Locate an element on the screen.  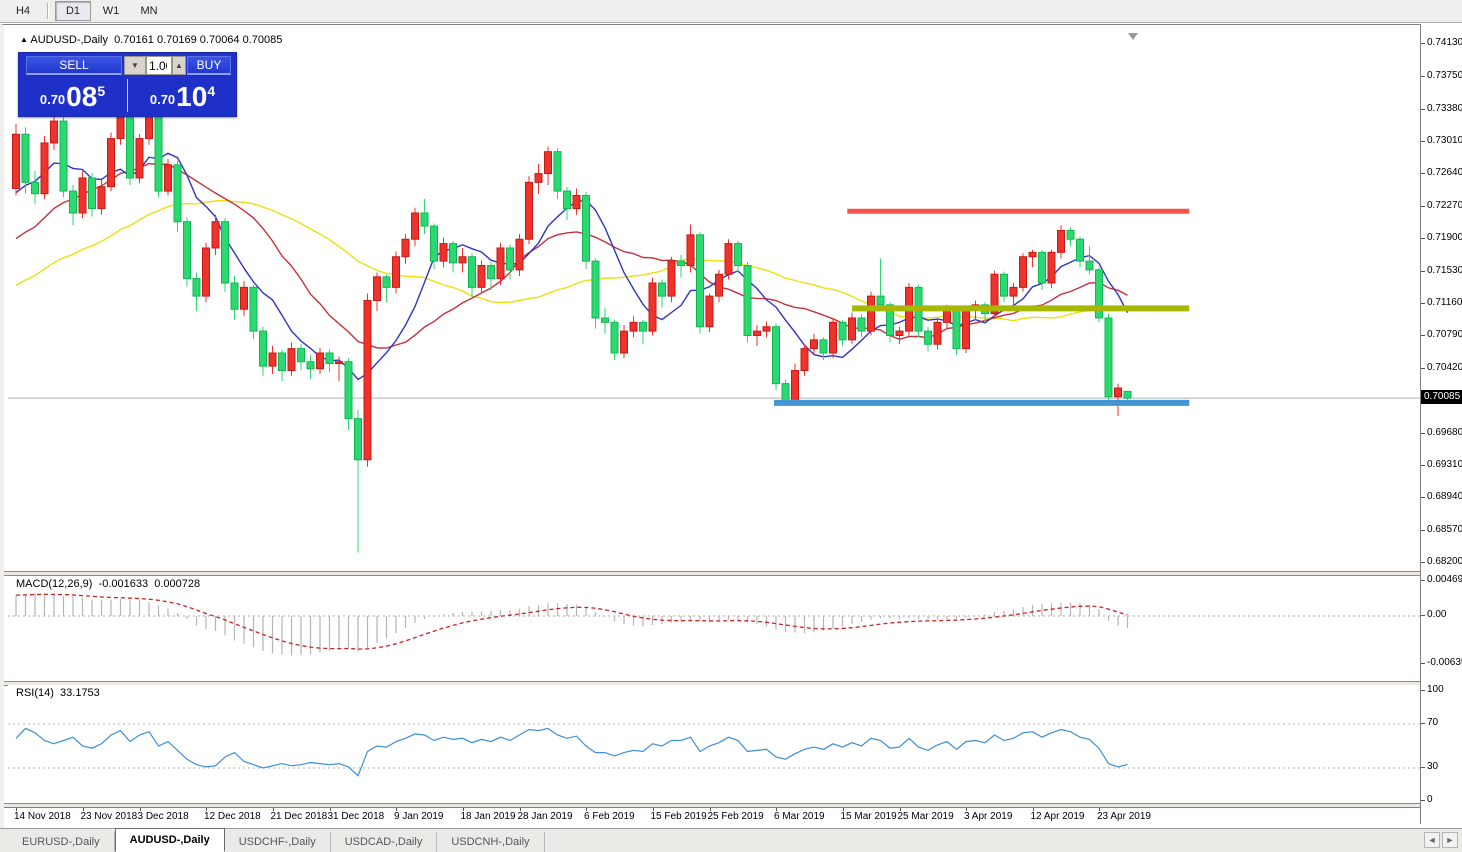
timeframe-button-w1: W1 is located at coordinates (111, 11).